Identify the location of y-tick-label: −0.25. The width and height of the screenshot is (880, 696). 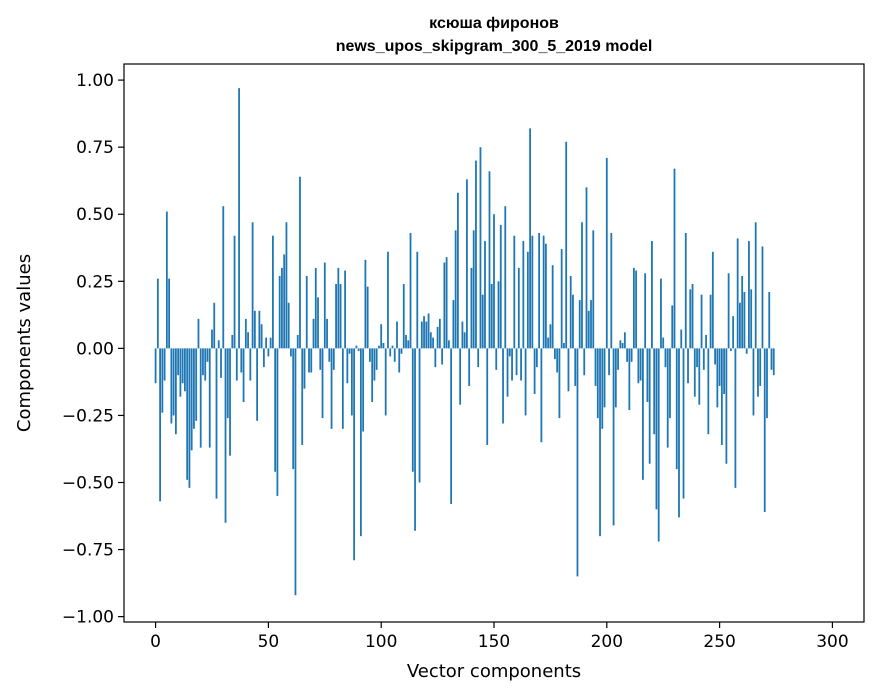
(88, 416).